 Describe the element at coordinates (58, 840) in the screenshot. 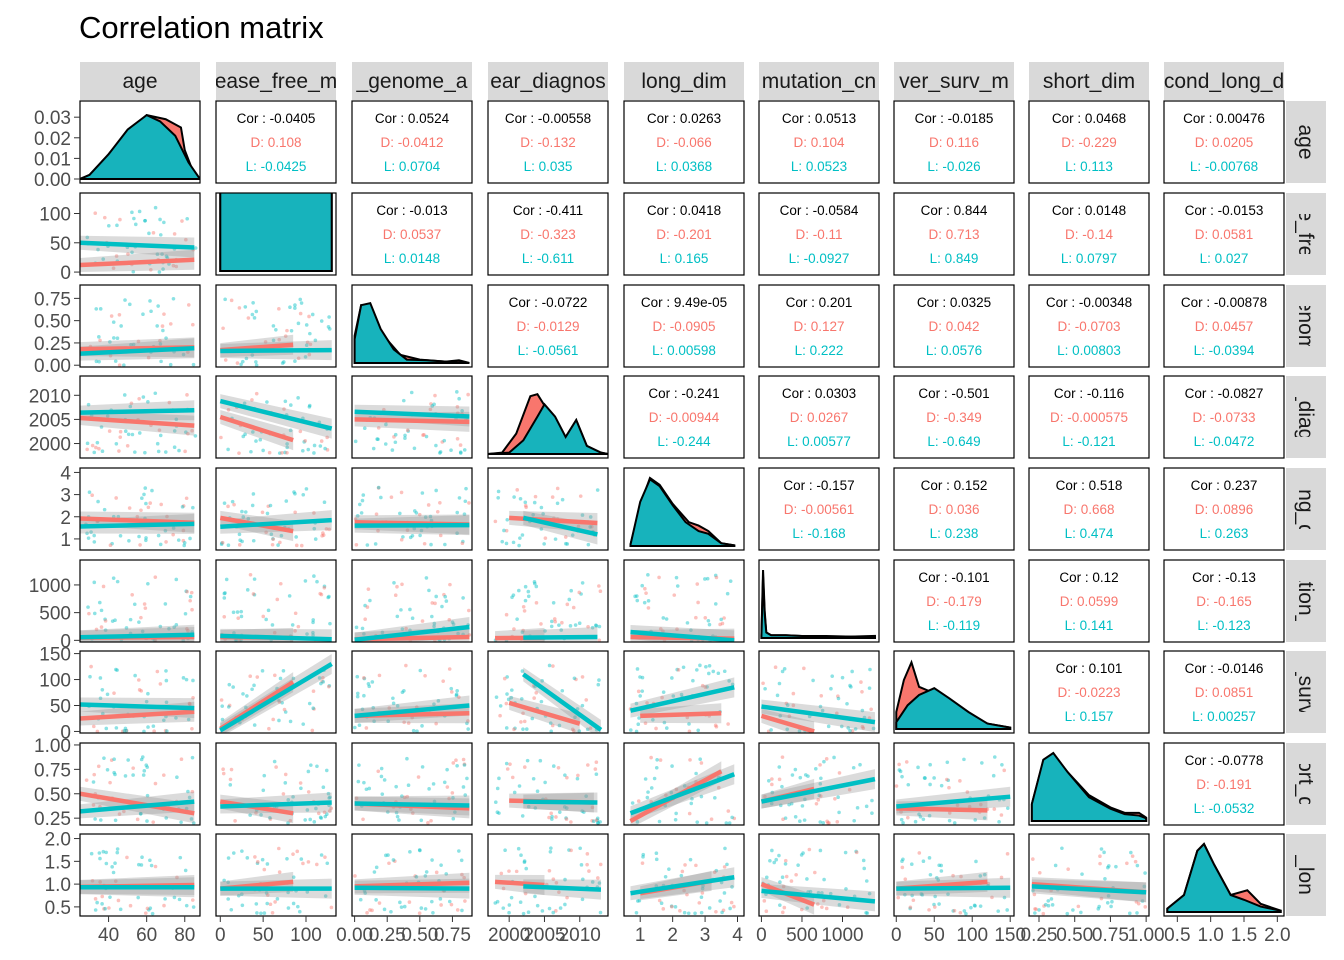

I see `y-tick-label: 2.0` at that location.